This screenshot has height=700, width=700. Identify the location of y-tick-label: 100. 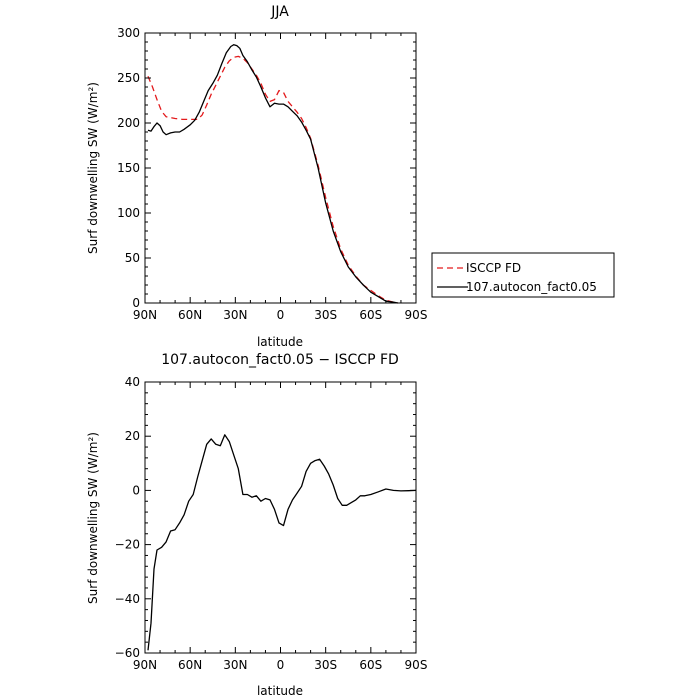
(128, 213).